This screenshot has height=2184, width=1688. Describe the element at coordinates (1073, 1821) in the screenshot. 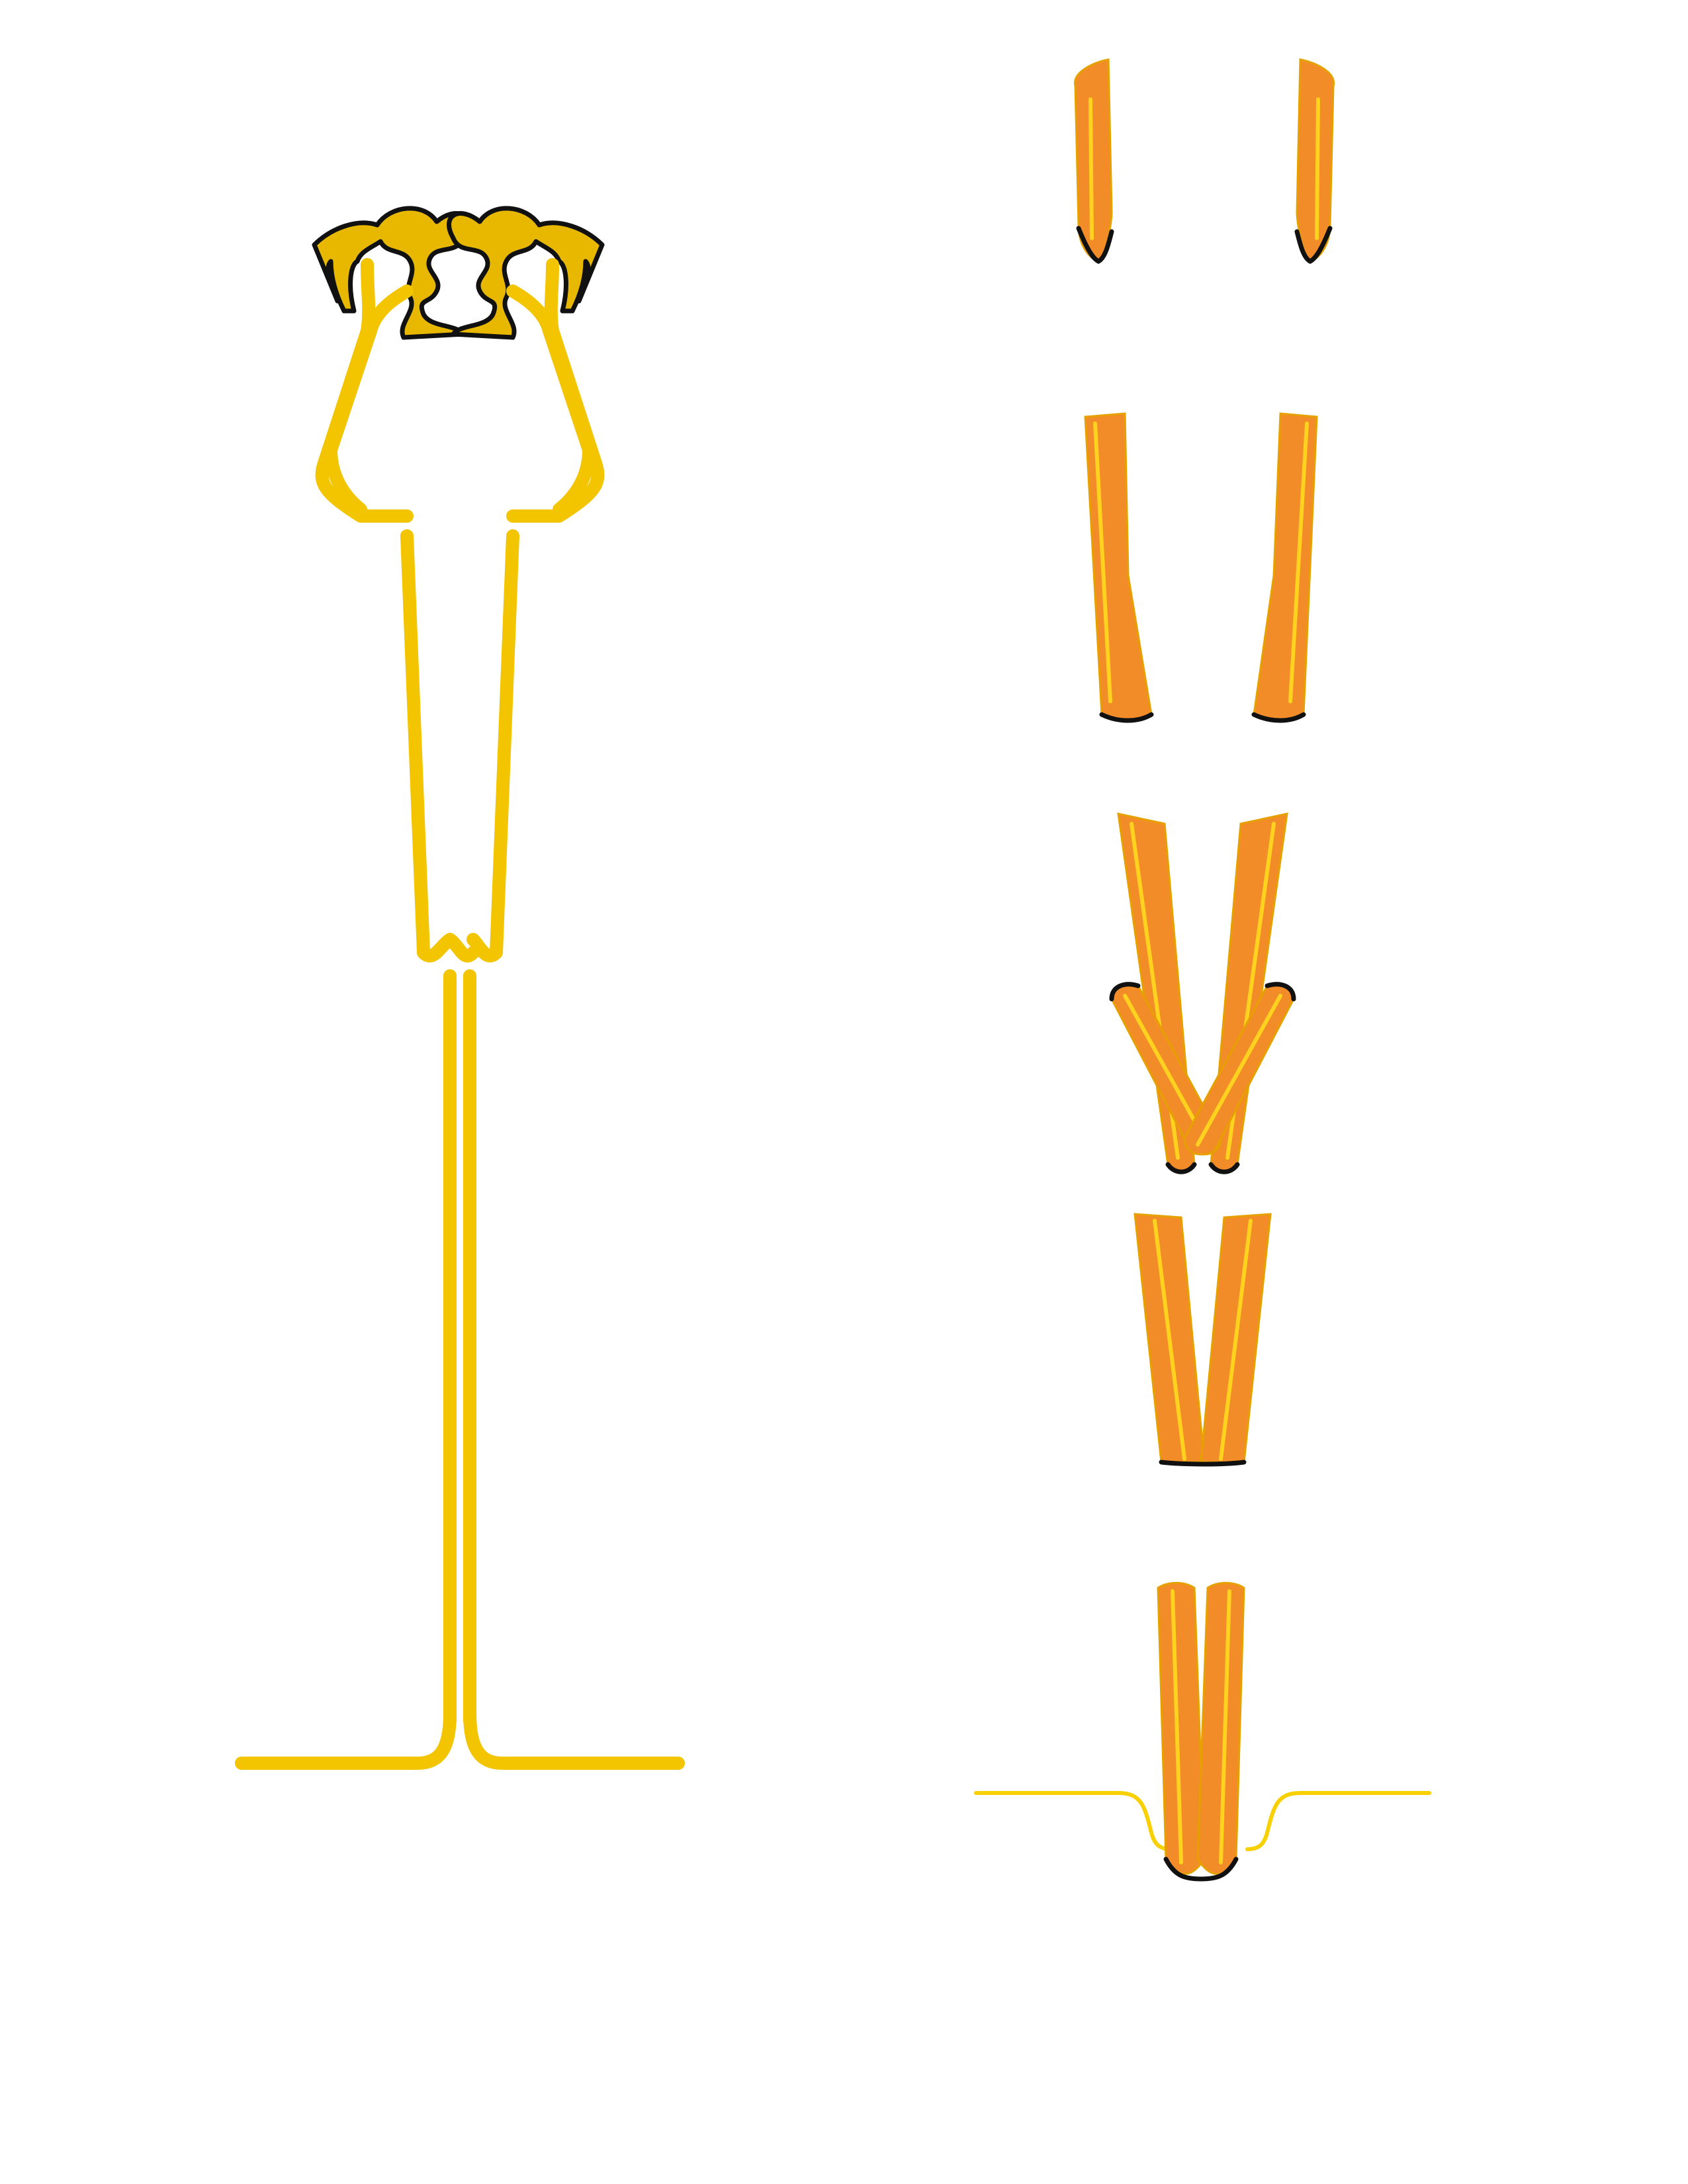

I see `stage-5-membrane-left` at that location.